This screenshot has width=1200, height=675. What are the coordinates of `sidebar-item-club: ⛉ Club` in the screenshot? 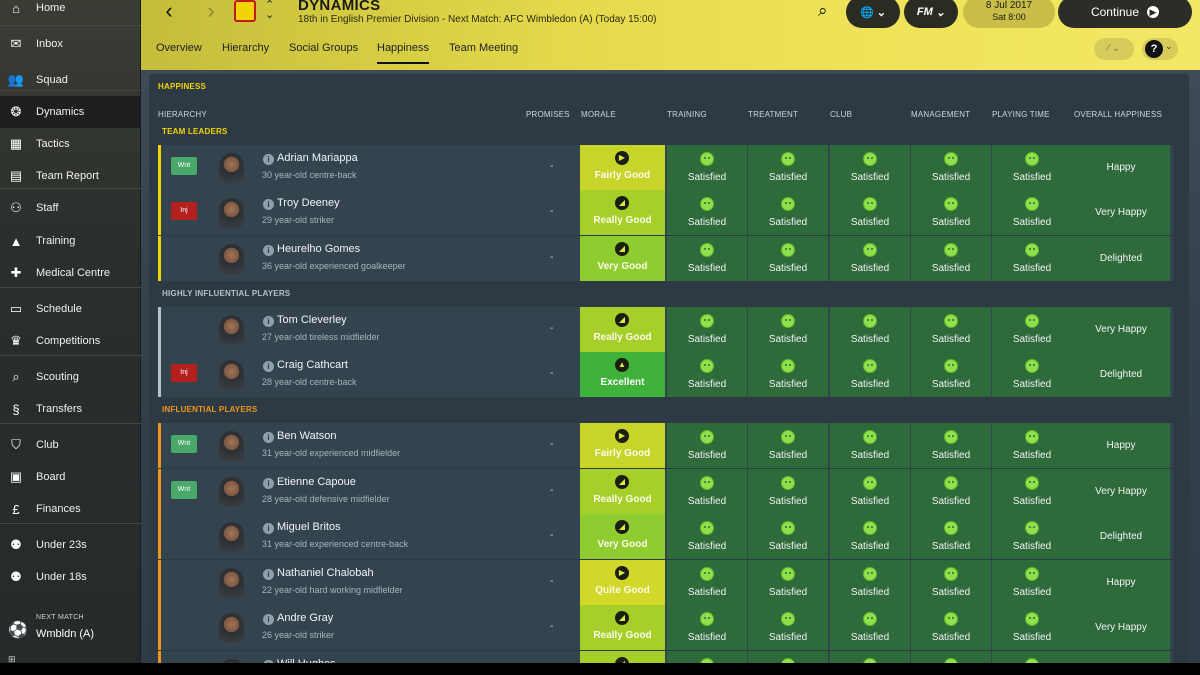 It's located at (70, 445).